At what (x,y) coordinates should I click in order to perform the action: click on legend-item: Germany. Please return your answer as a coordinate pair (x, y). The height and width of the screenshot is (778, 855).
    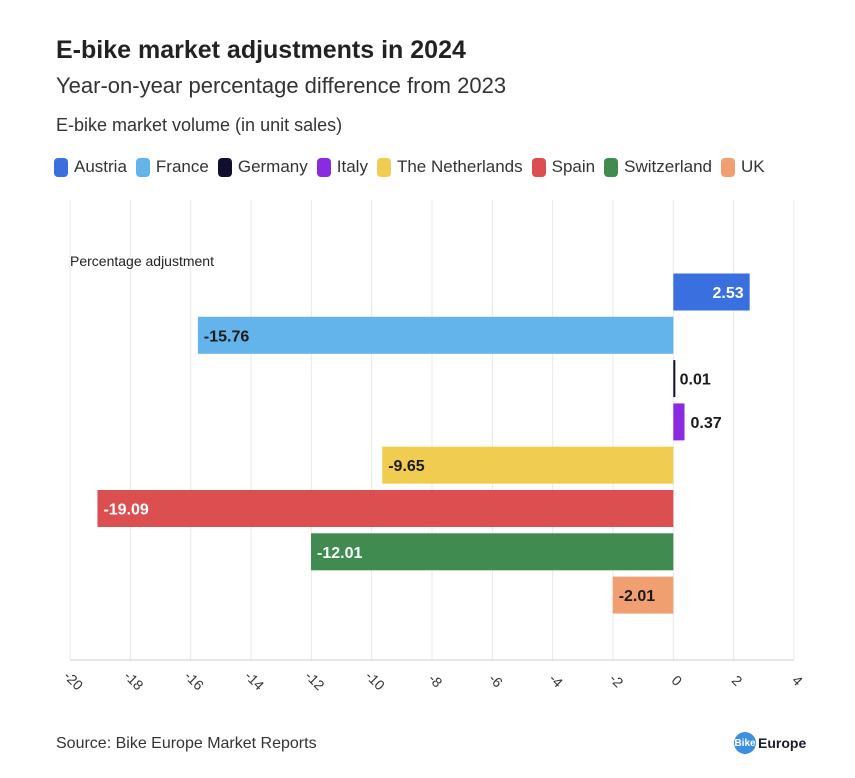
    Looking at the image, I should click on (262, 167).